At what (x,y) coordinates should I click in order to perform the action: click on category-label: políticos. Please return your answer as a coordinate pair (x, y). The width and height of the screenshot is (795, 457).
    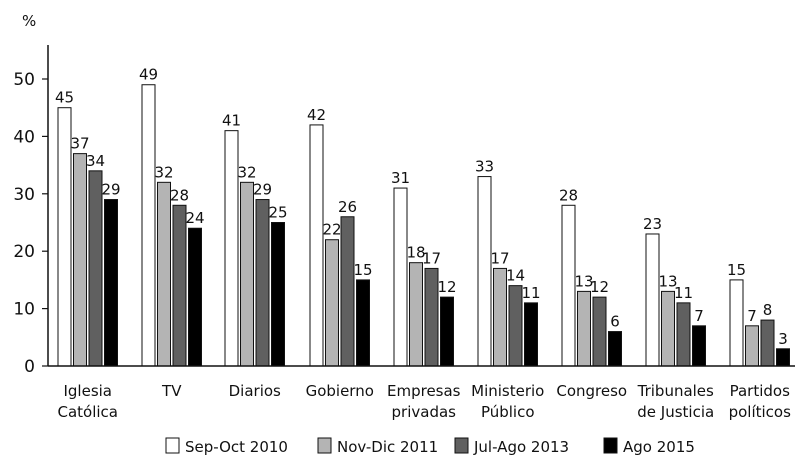
    Looking at the image, I should click on (760, 412).